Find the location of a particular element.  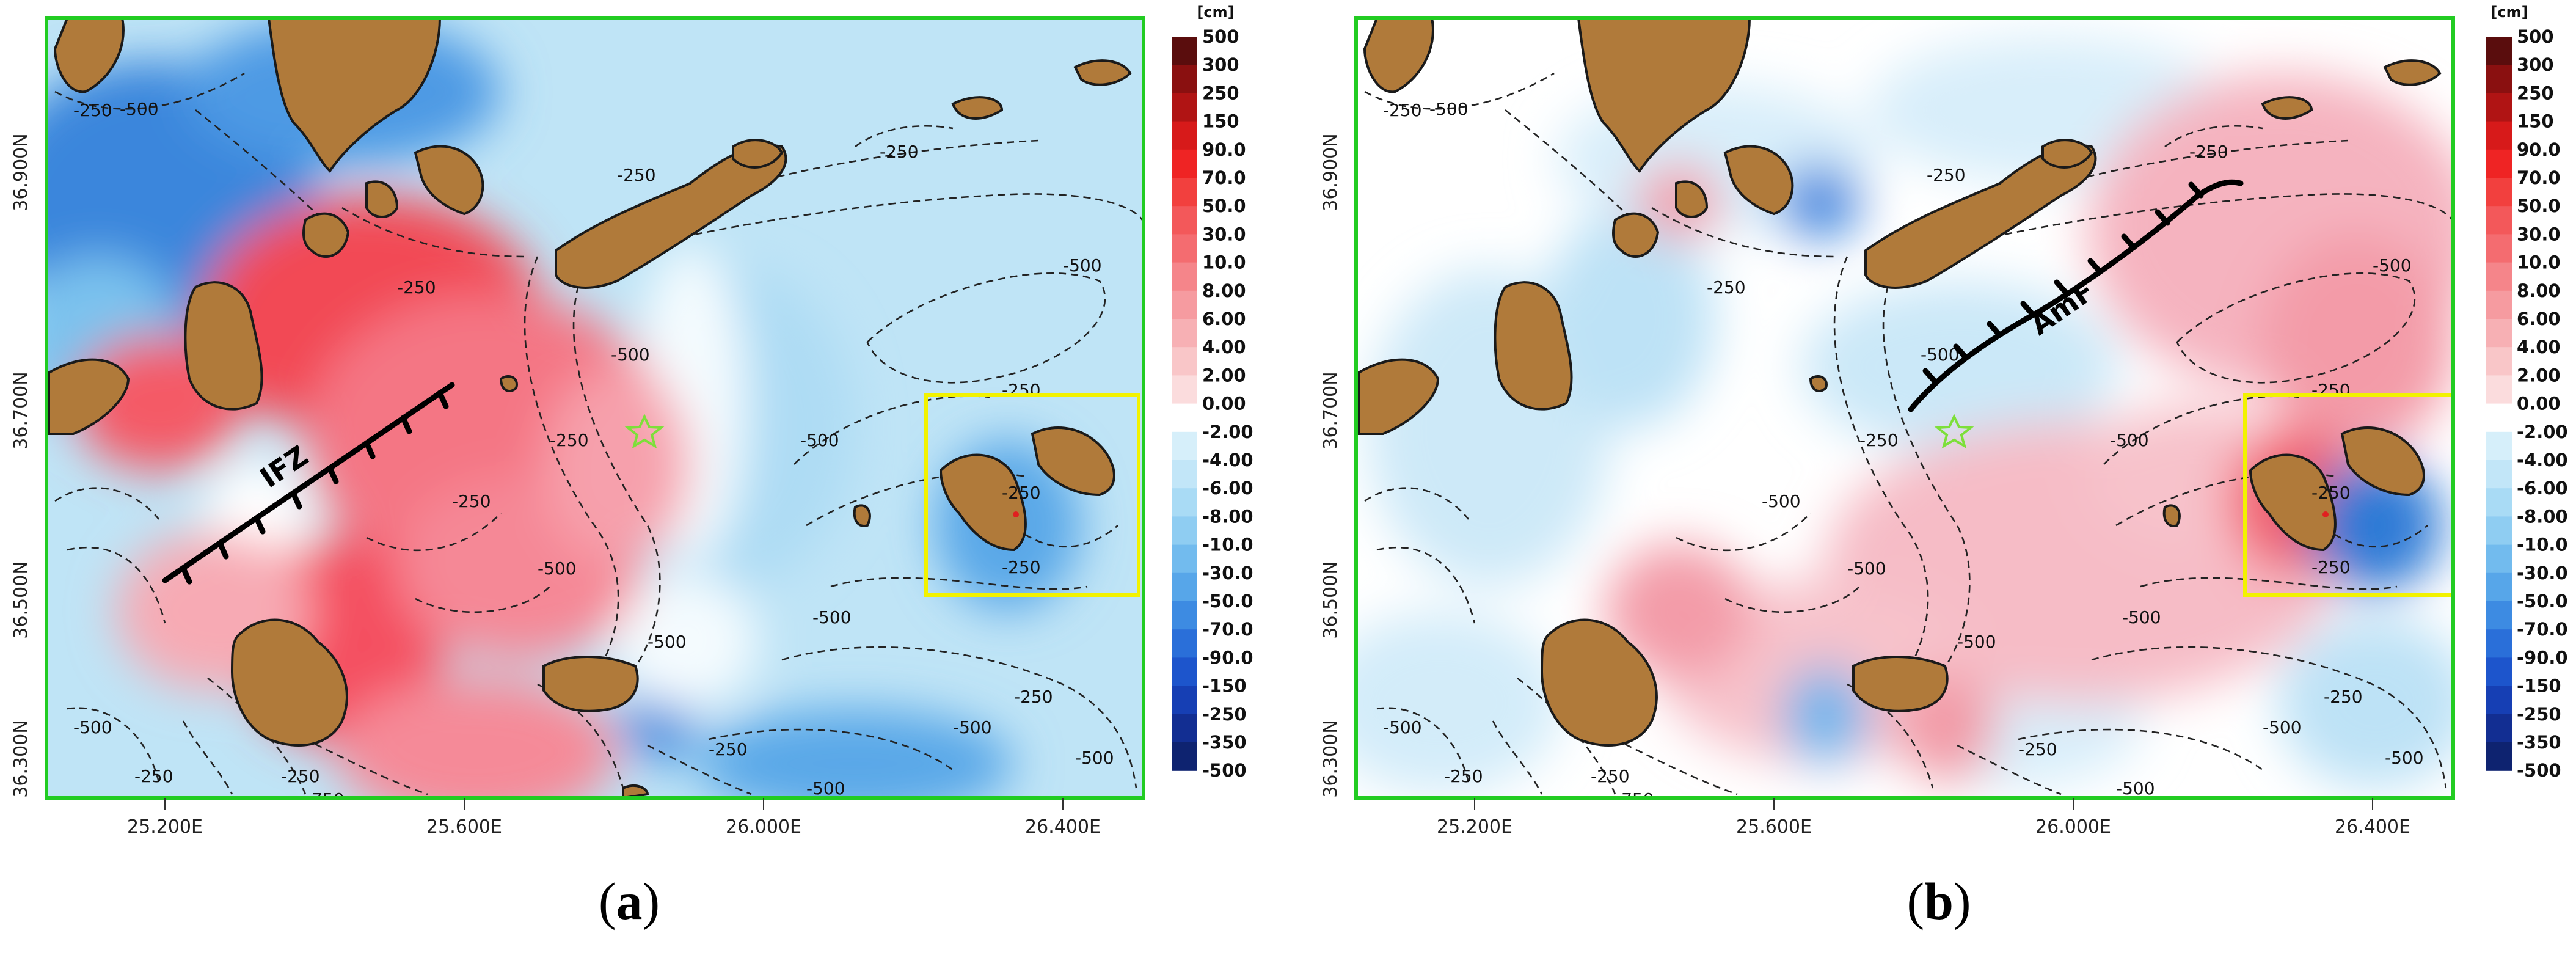

colorbar-label: -6.00 is located at coordinates (2542, 489).